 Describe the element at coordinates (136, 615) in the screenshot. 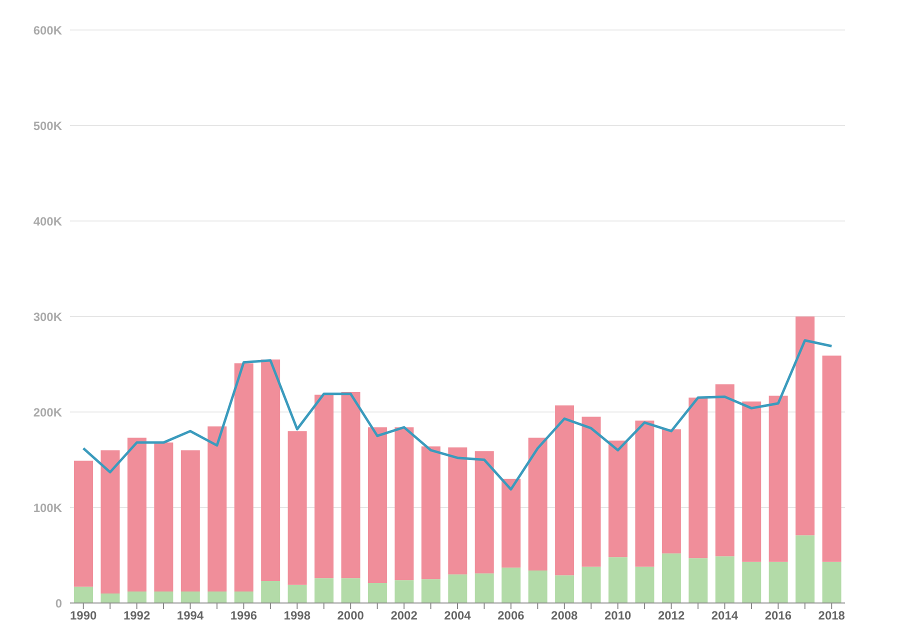

I see `x-tick-label: 1992` at that location.